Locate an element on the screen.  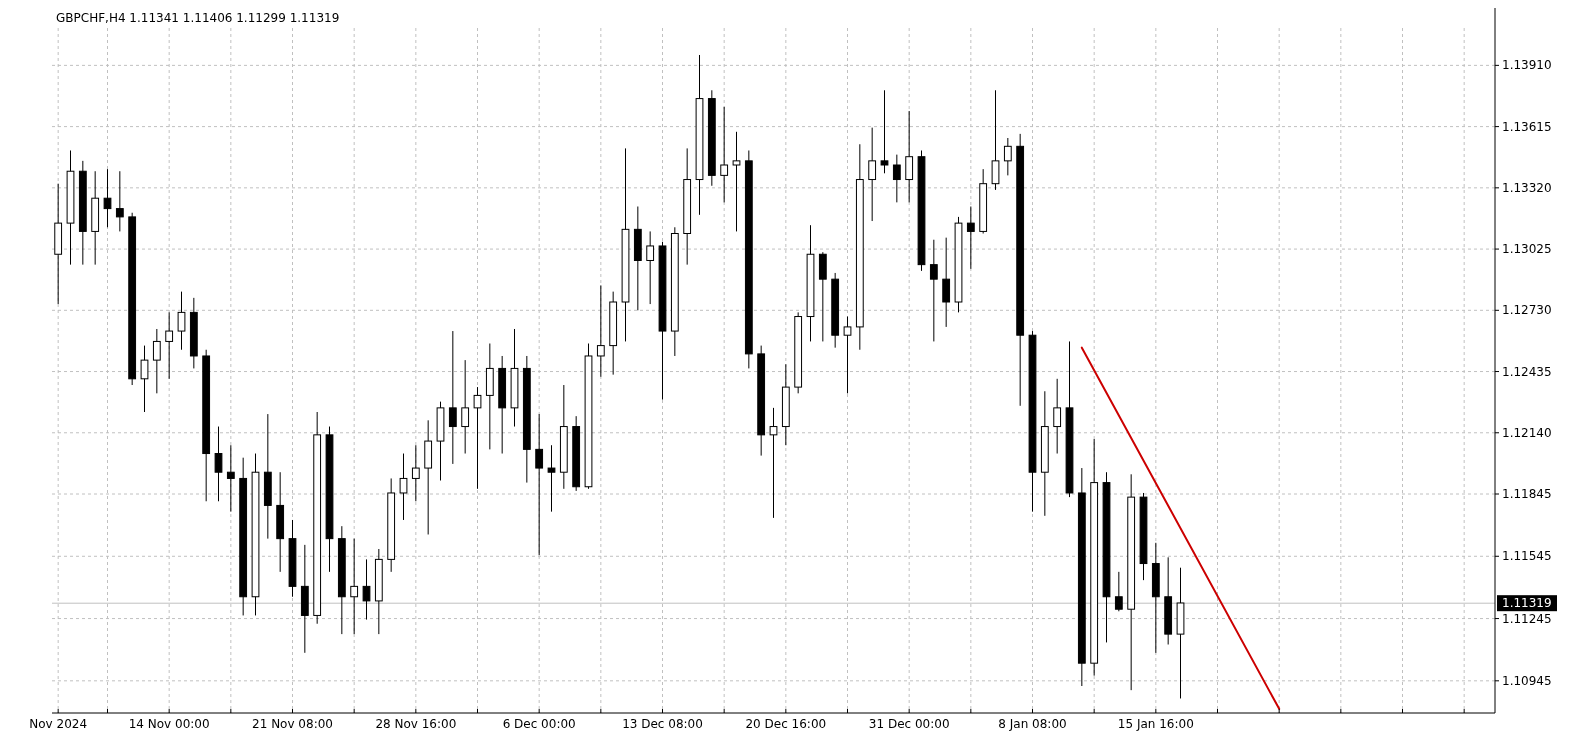
y-tick-label: 1.12140 is located at coordinates (1527, 432).